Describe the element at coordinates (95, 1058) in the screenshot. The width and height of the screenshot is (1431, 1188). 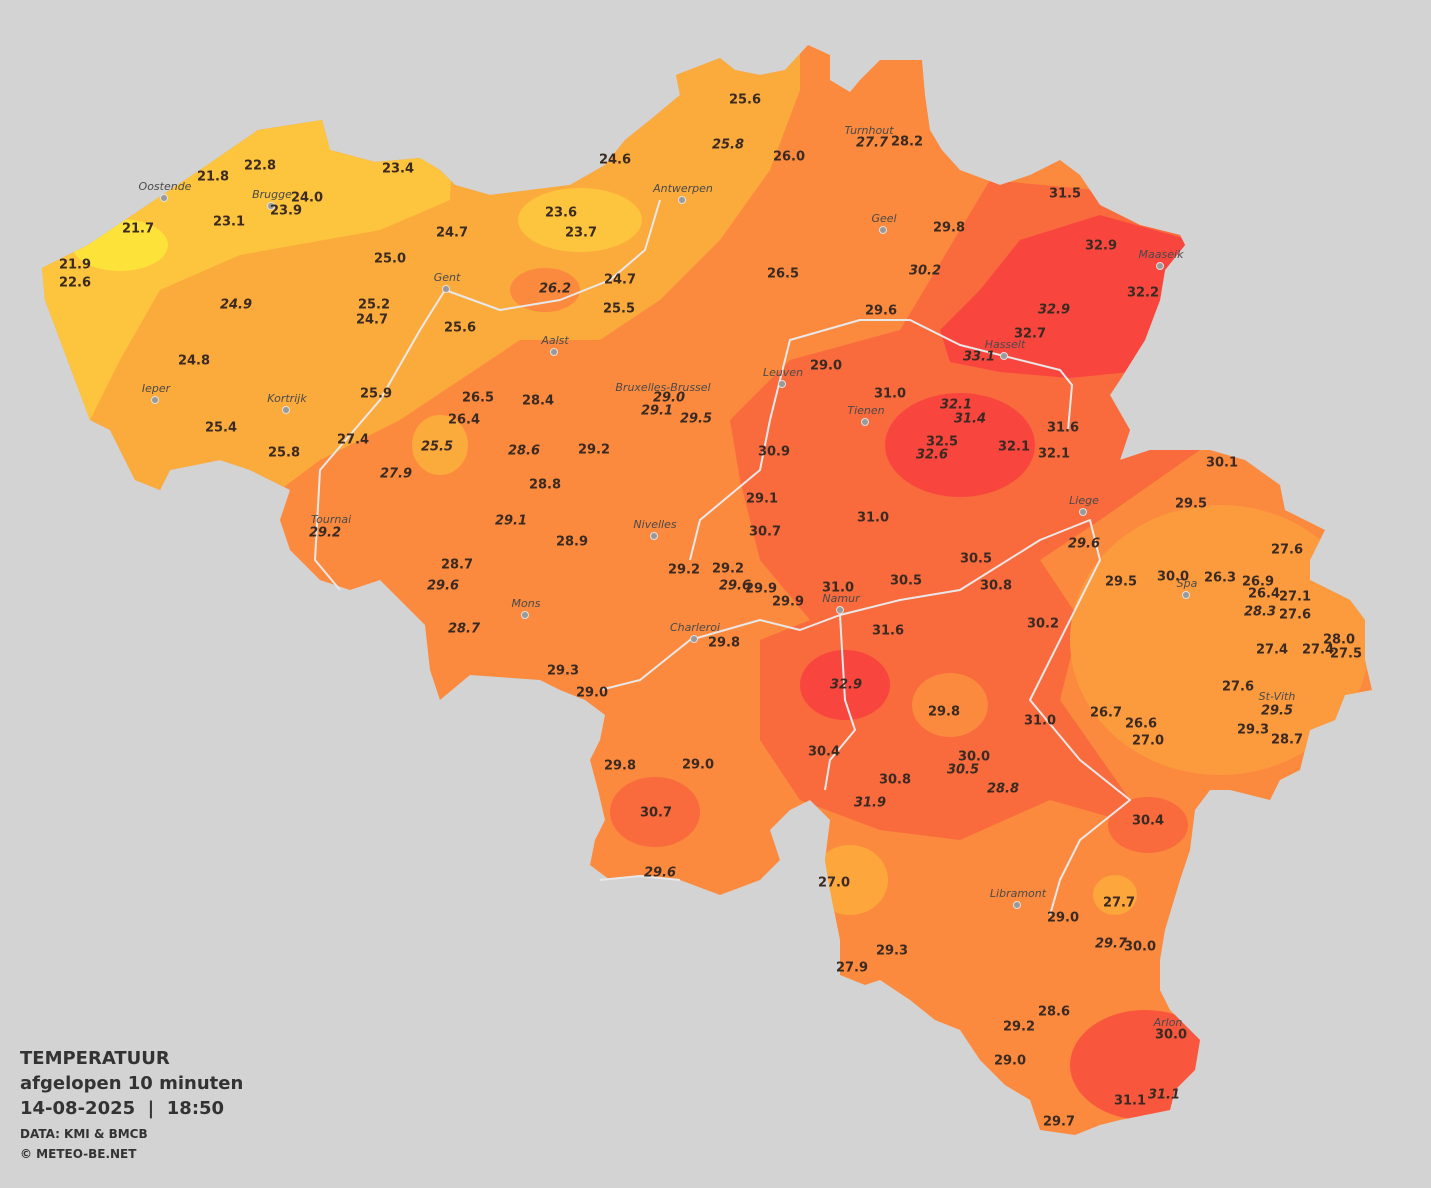
I see `legend-title: TEMPERATUUR` at that location.